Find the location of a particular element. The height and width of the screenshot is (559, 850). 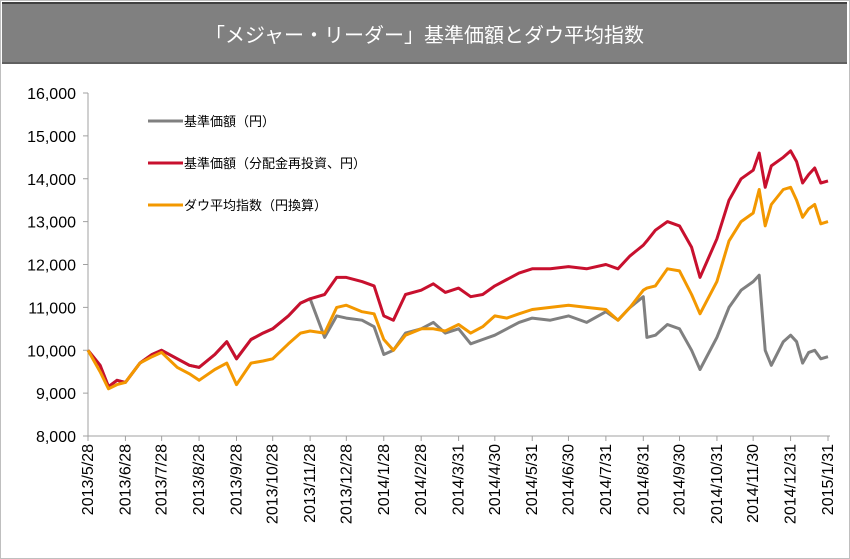

x-tick-label: 2014/2/28 is located at coordinates (421, 479).